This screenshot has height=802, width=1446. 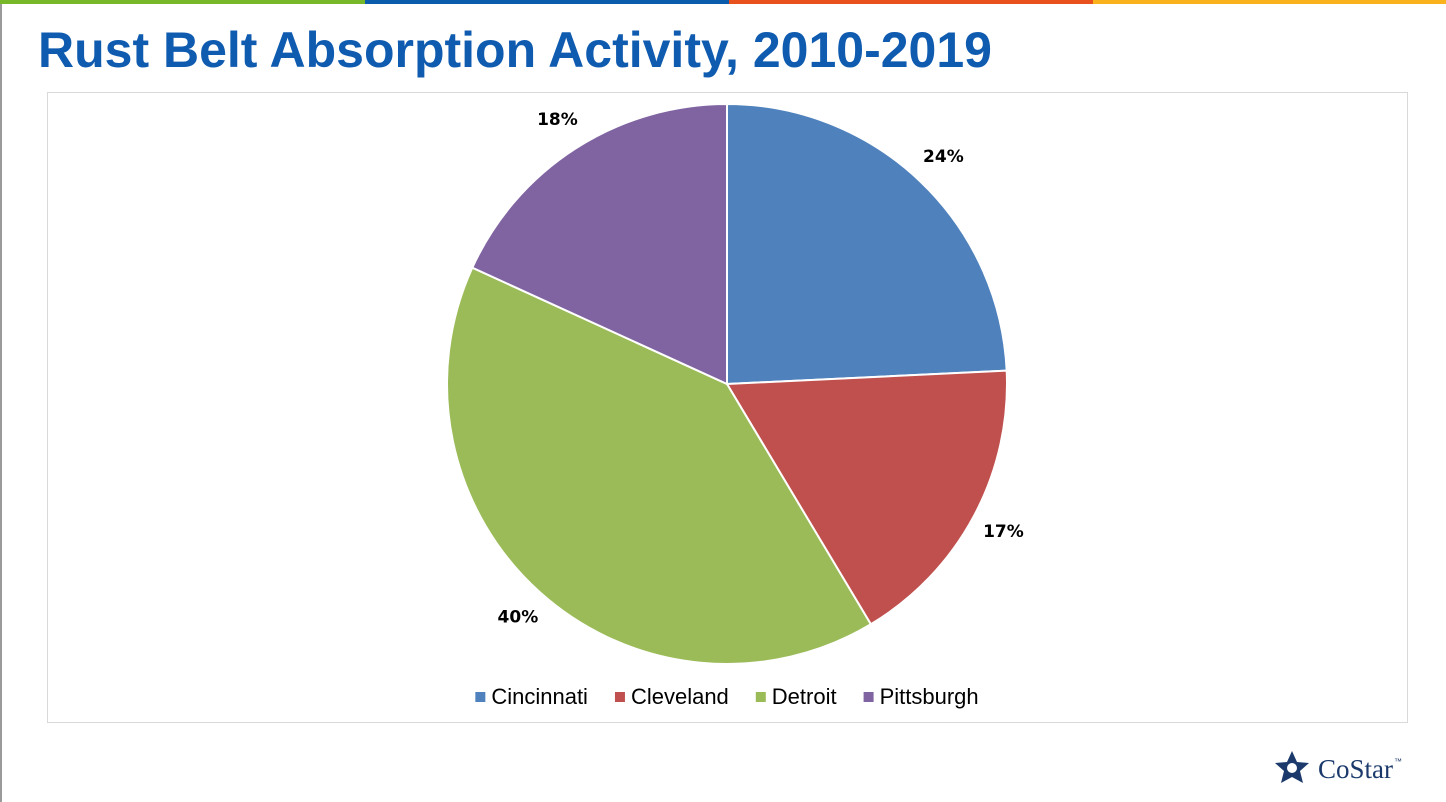 What do you see at coordinates (929, 696) in the screenshot?
I see `legend-label: Pittsburgh` at bounding box center [929, 696].